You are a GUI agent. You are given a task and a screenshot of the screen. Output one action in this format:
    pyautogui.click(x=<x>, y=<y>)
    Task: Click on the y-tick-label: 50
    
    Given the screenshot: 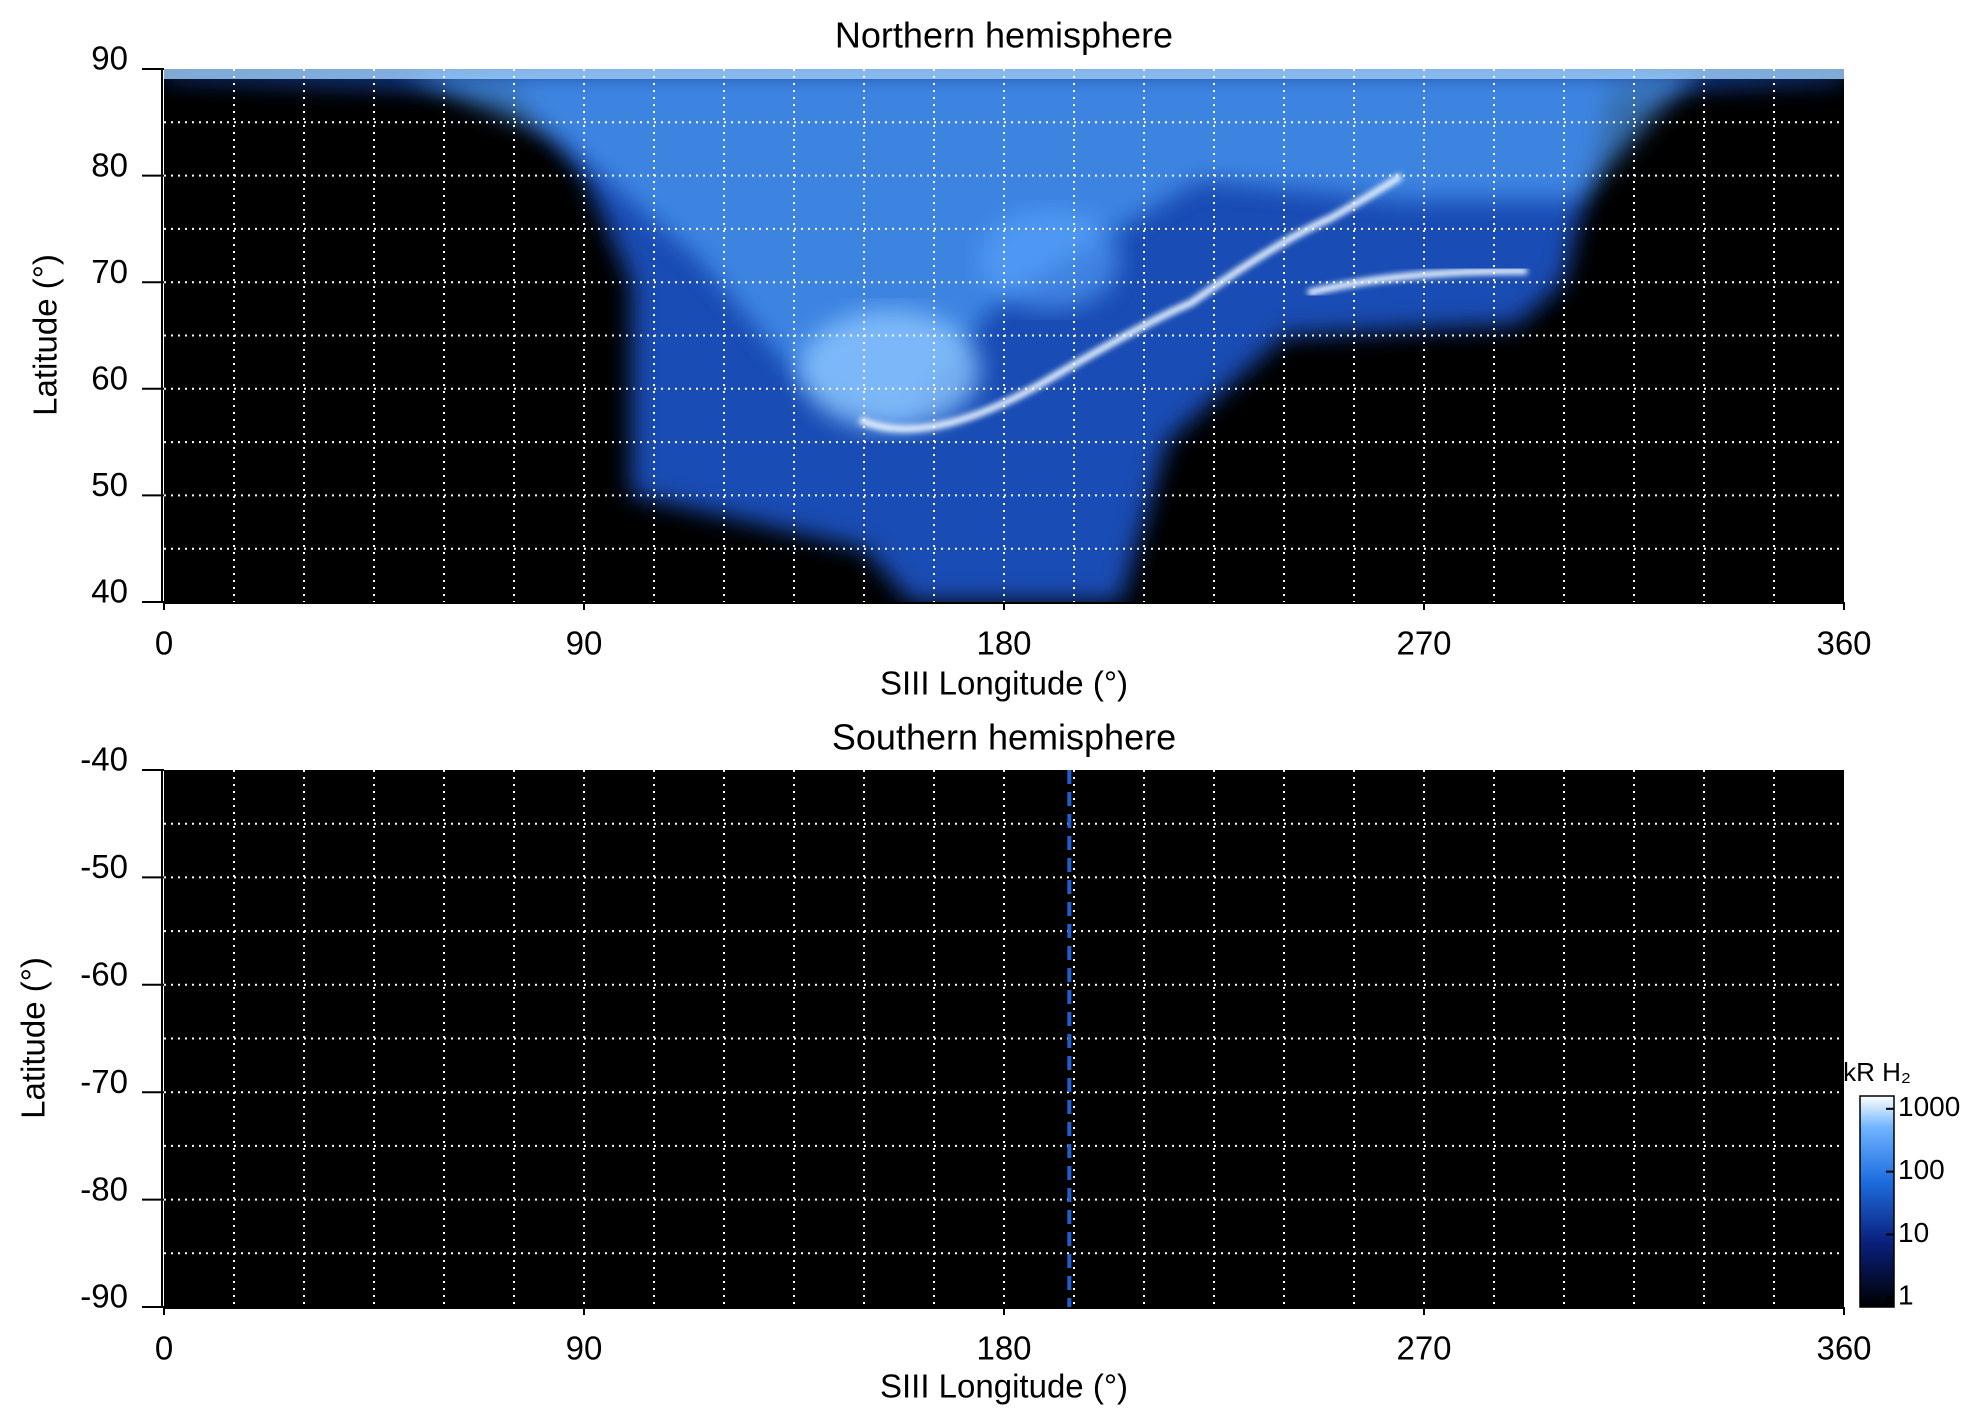 What is the action you would take?
    pyautogui.click(x=109, y=484)
    